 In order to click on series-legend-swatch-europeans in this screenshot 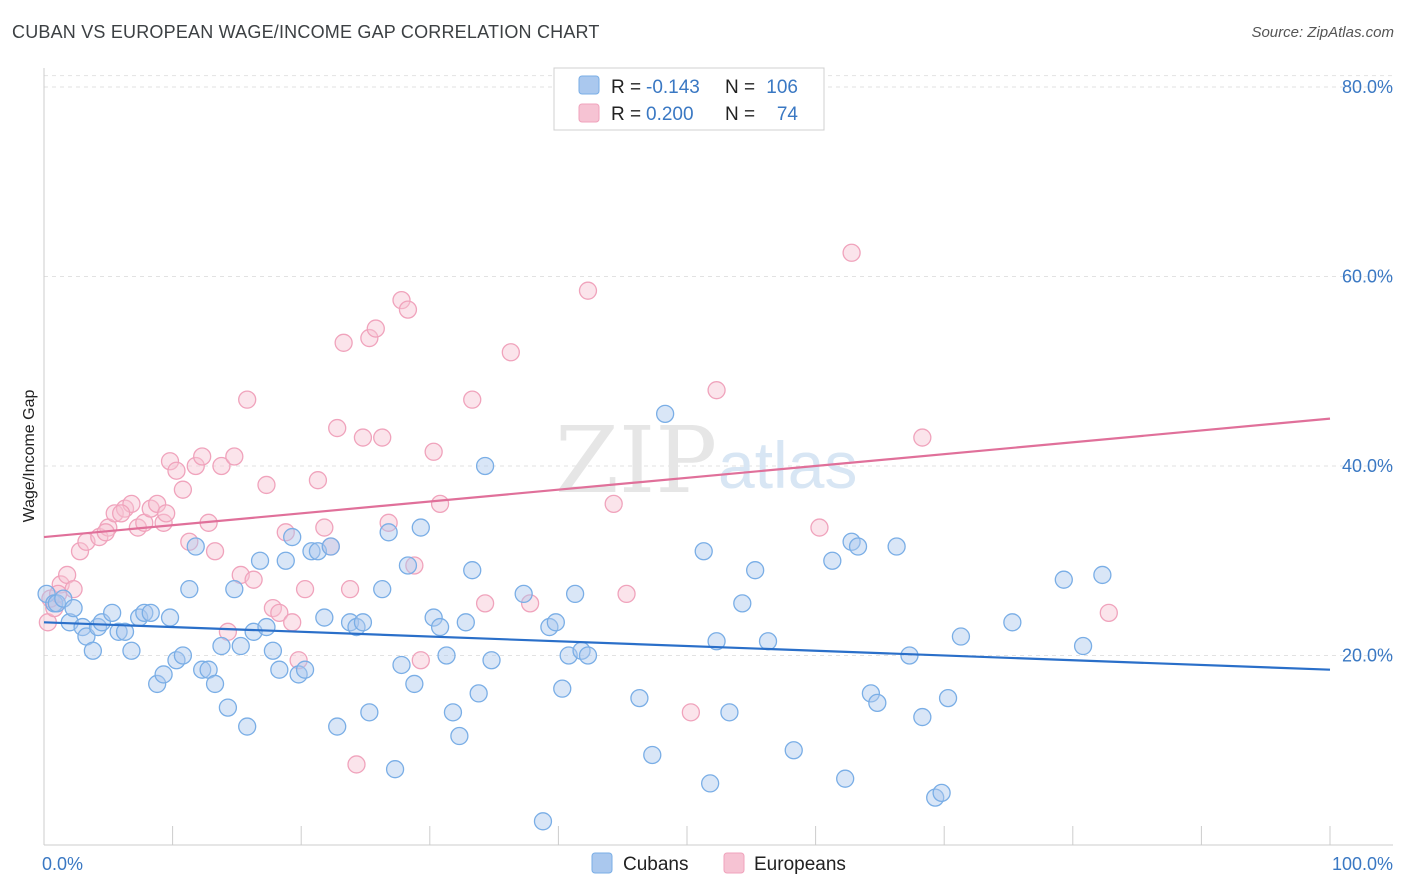, I will do `click(734, 863)`.